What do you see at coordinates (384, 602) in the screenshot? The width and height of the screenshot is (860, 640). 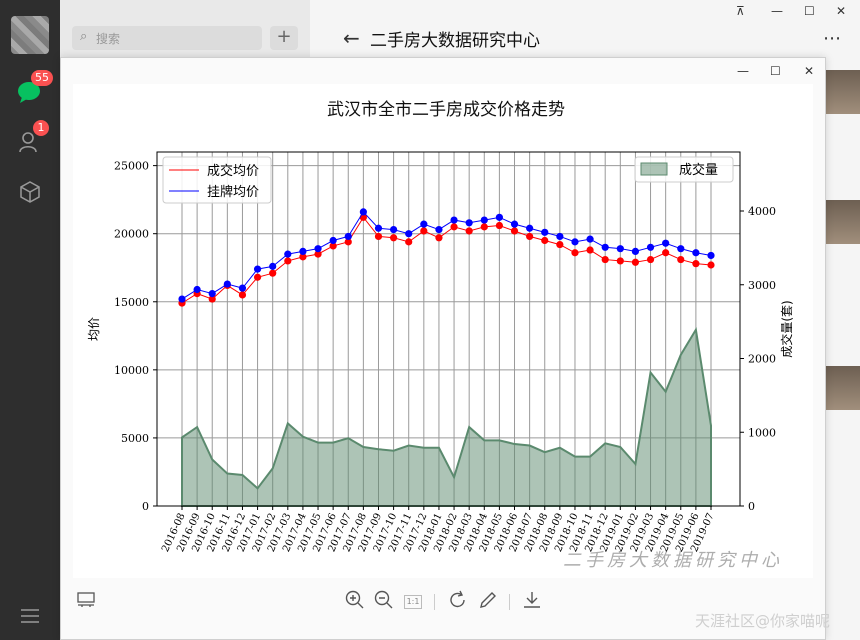 I see `zoom-out-icon` at bounding box center [384, 602].